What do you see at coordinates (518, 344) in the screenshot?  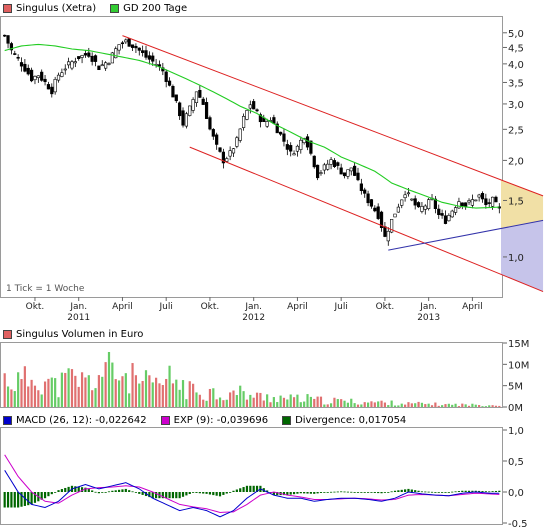 I see `volume-y-tick-label: 15M` at bounding box center [518, 344].